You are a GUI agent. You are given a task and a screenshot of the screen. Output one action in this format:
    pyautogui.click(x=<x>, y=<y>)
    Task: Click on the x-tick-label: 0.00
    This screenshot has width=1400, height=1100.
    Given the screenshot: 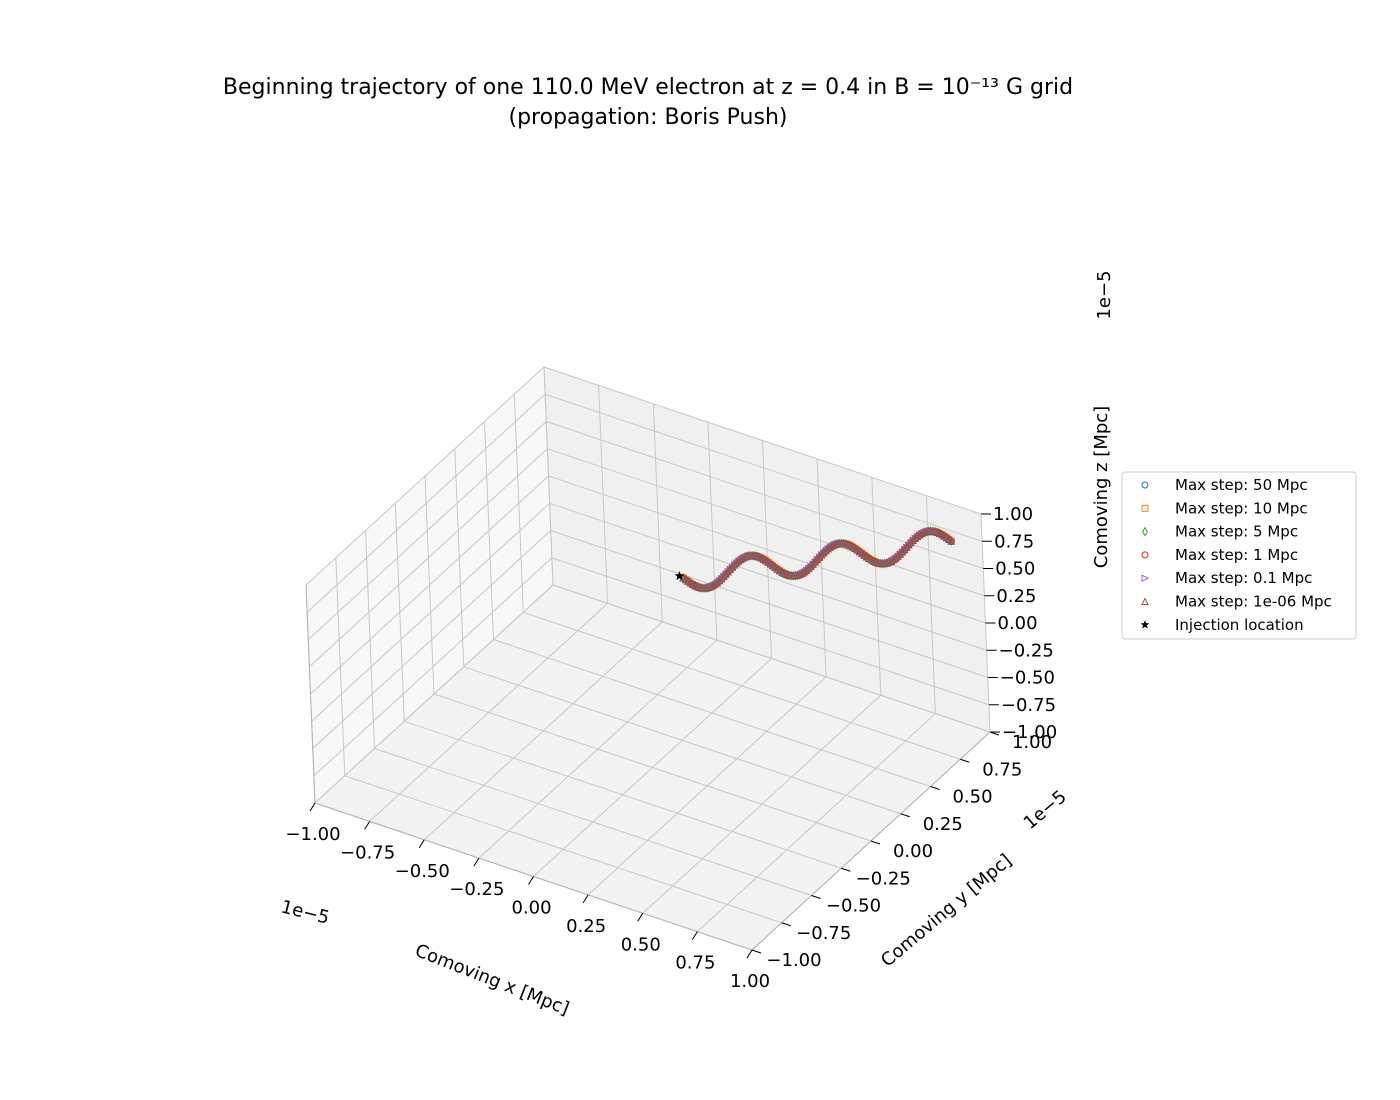 What is the action you would take?
    pyautogui.click(x=531, y=908)
    